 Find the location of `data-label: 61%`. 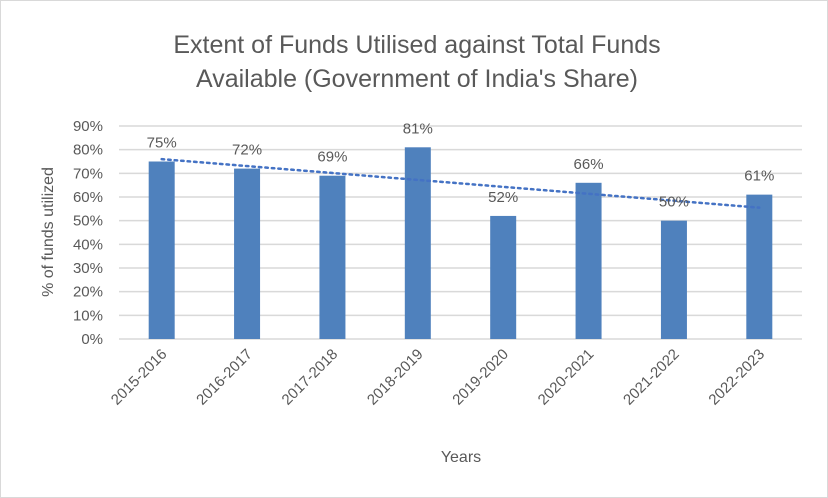

data-label: 61% is located at coordinates (759, 176).